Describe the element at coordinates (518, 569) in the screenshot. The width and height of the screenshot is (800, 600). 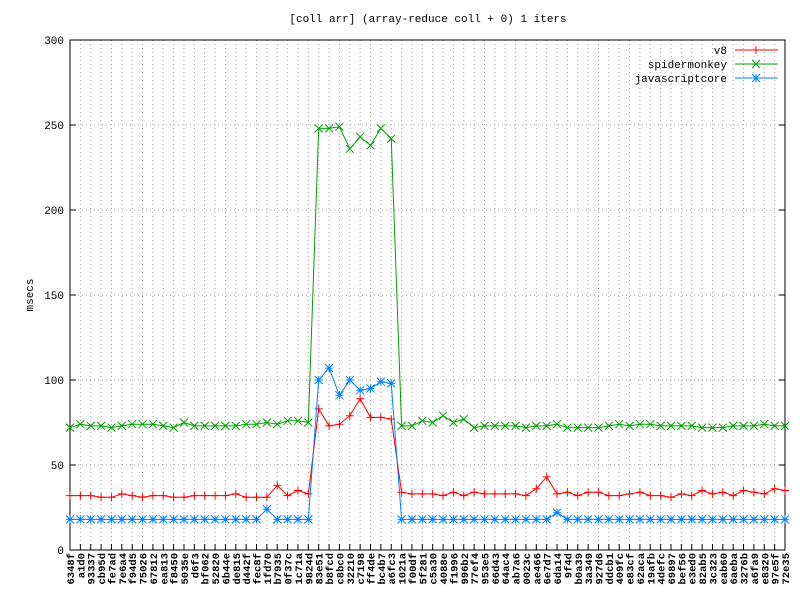
I see `x-tick-label: ab7a6` at that location.